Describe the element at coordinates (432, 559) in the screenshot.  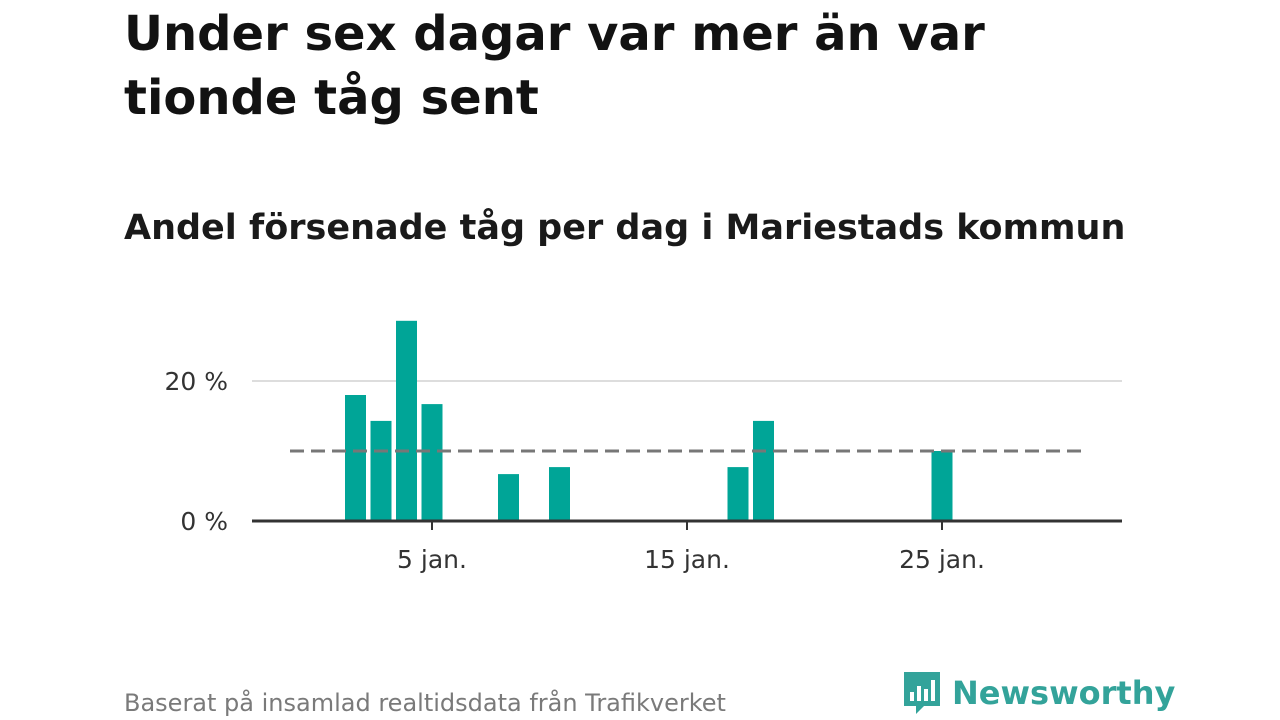
I see `x-tick-label: 5 jan.` at that location.